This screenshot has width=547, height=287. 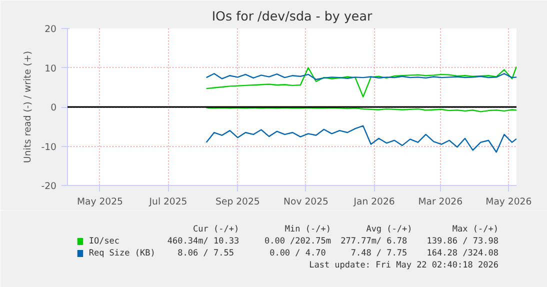 I want to click on y-tick-label: -10, so click(x=49, y=147).